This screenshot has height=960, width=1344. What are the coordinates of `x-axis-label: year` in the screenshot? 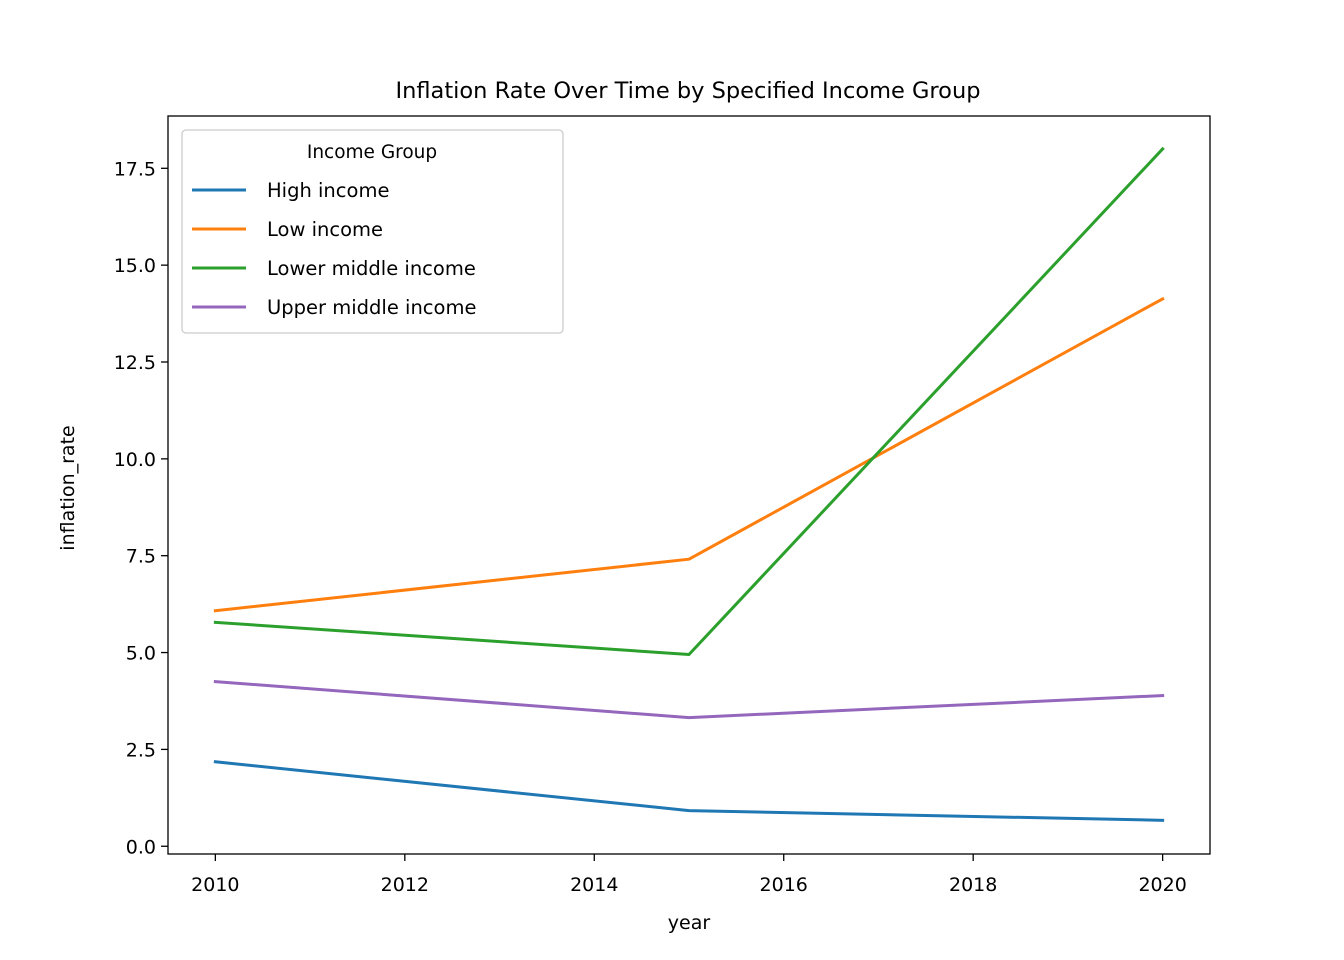 It's located at (689, 923).